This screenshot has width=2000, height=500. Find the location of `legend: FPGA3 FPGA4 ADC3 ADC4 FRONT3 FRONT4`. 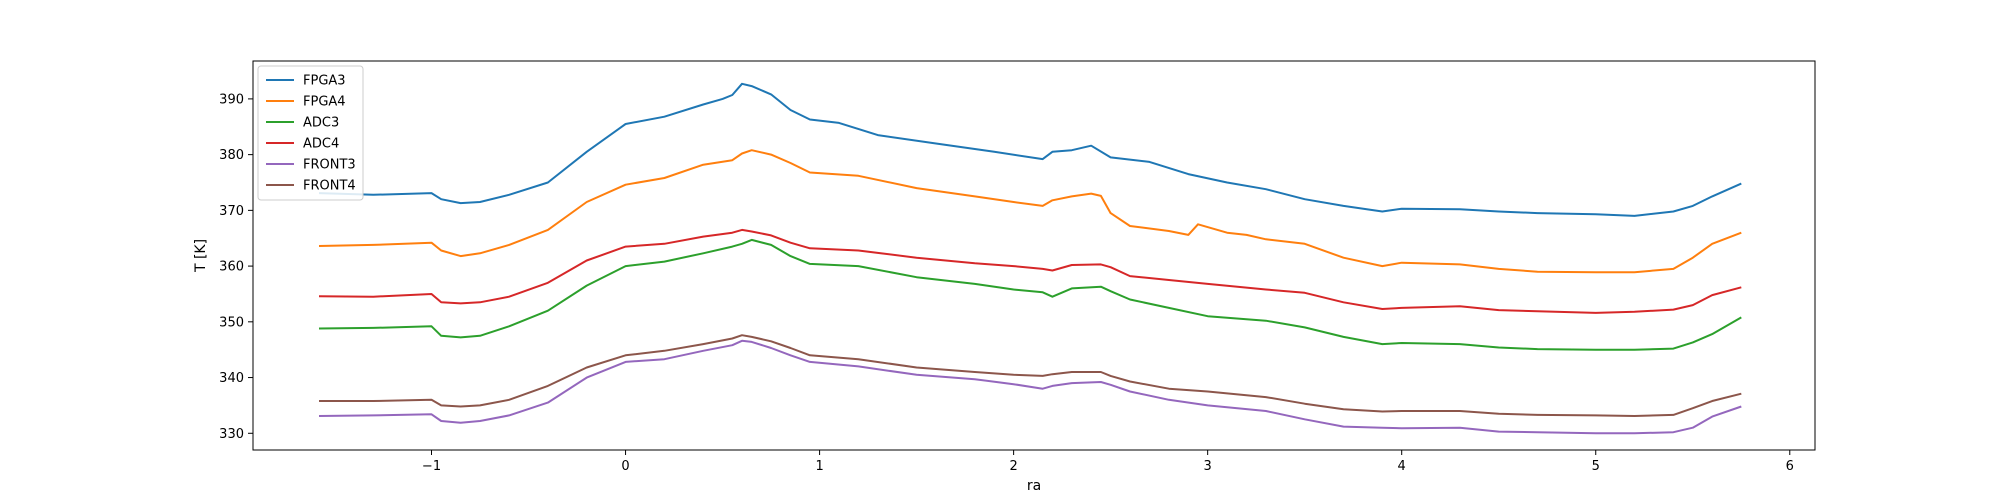

legend: FPGA3 FPGA4 ADC3 ADC4 FRONT3 FRONT4 is located at coordinates (310, 133).